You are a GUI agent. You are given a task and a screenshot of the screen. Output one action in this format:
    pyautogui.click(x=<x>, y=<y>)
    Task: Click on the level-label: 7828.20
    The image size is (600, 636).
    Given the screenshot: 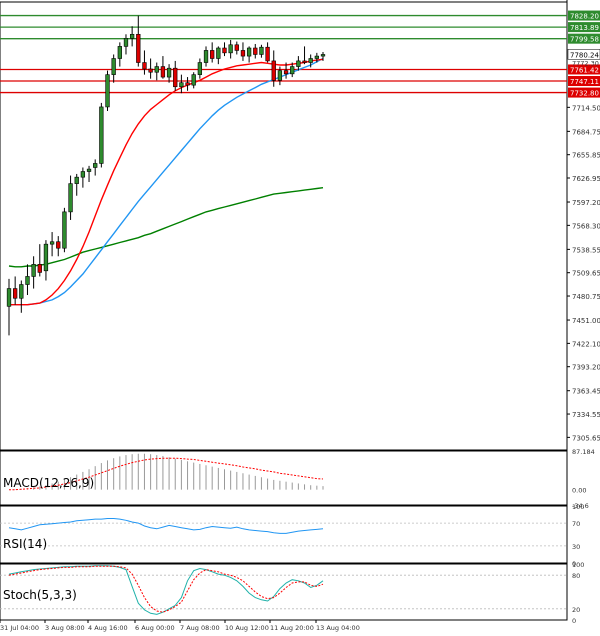 What is the action you would take?
    pyautogui.click(x=584, y=17)
    